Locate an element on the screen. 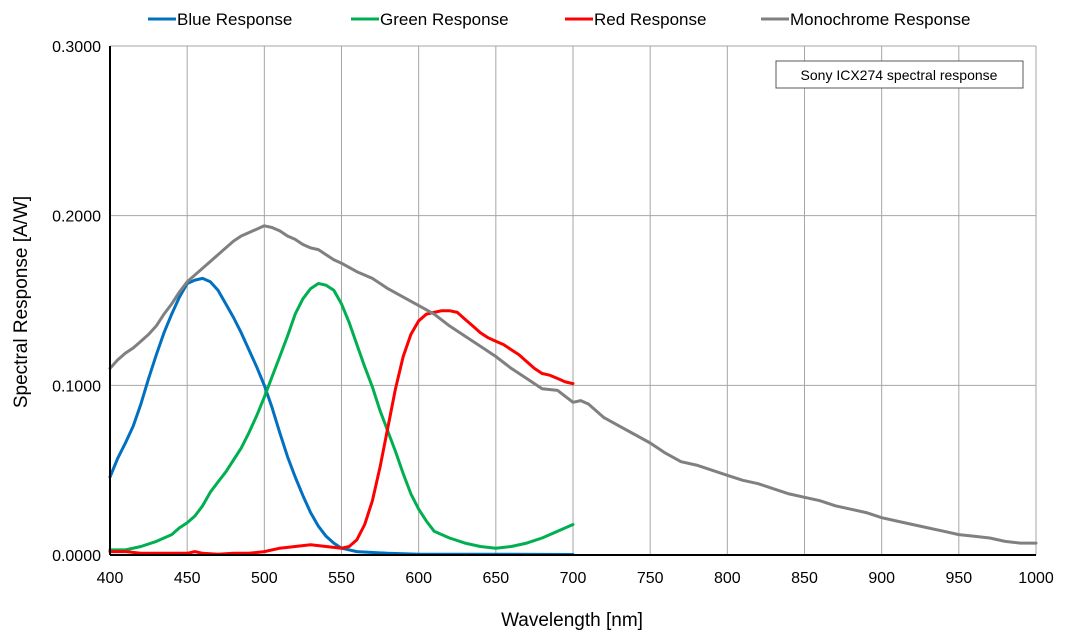 The width and height of the screenshot is (1067, 635). x-tick-label: 800 is located at coordinates (727, 578).